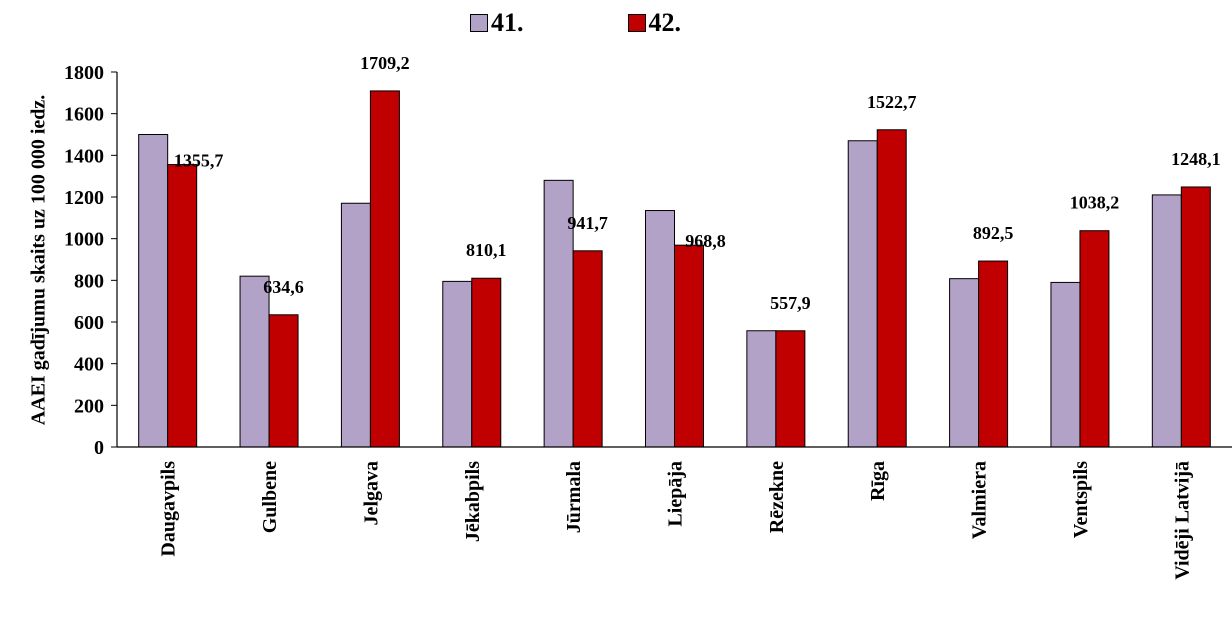 Image resolution: width=1232 pixels, height=641 pixels. Describe the element at coordinates (84, 73) in the screenshot. I see `y-tick-label: 1800` at that location.